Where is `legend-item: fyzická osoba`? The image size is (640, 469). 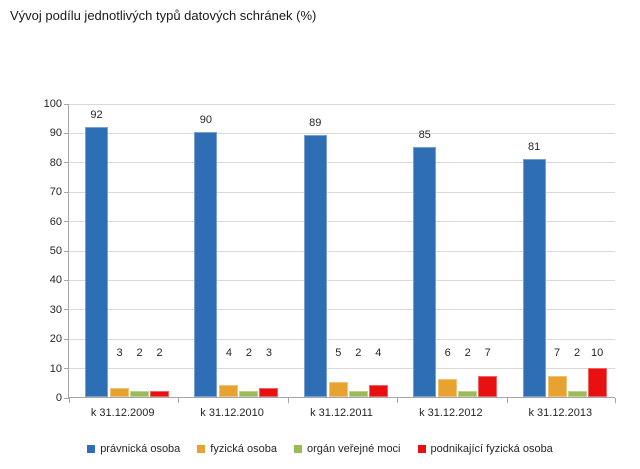 legend-item: fyzická osoba is located at coordinates (237, 449).